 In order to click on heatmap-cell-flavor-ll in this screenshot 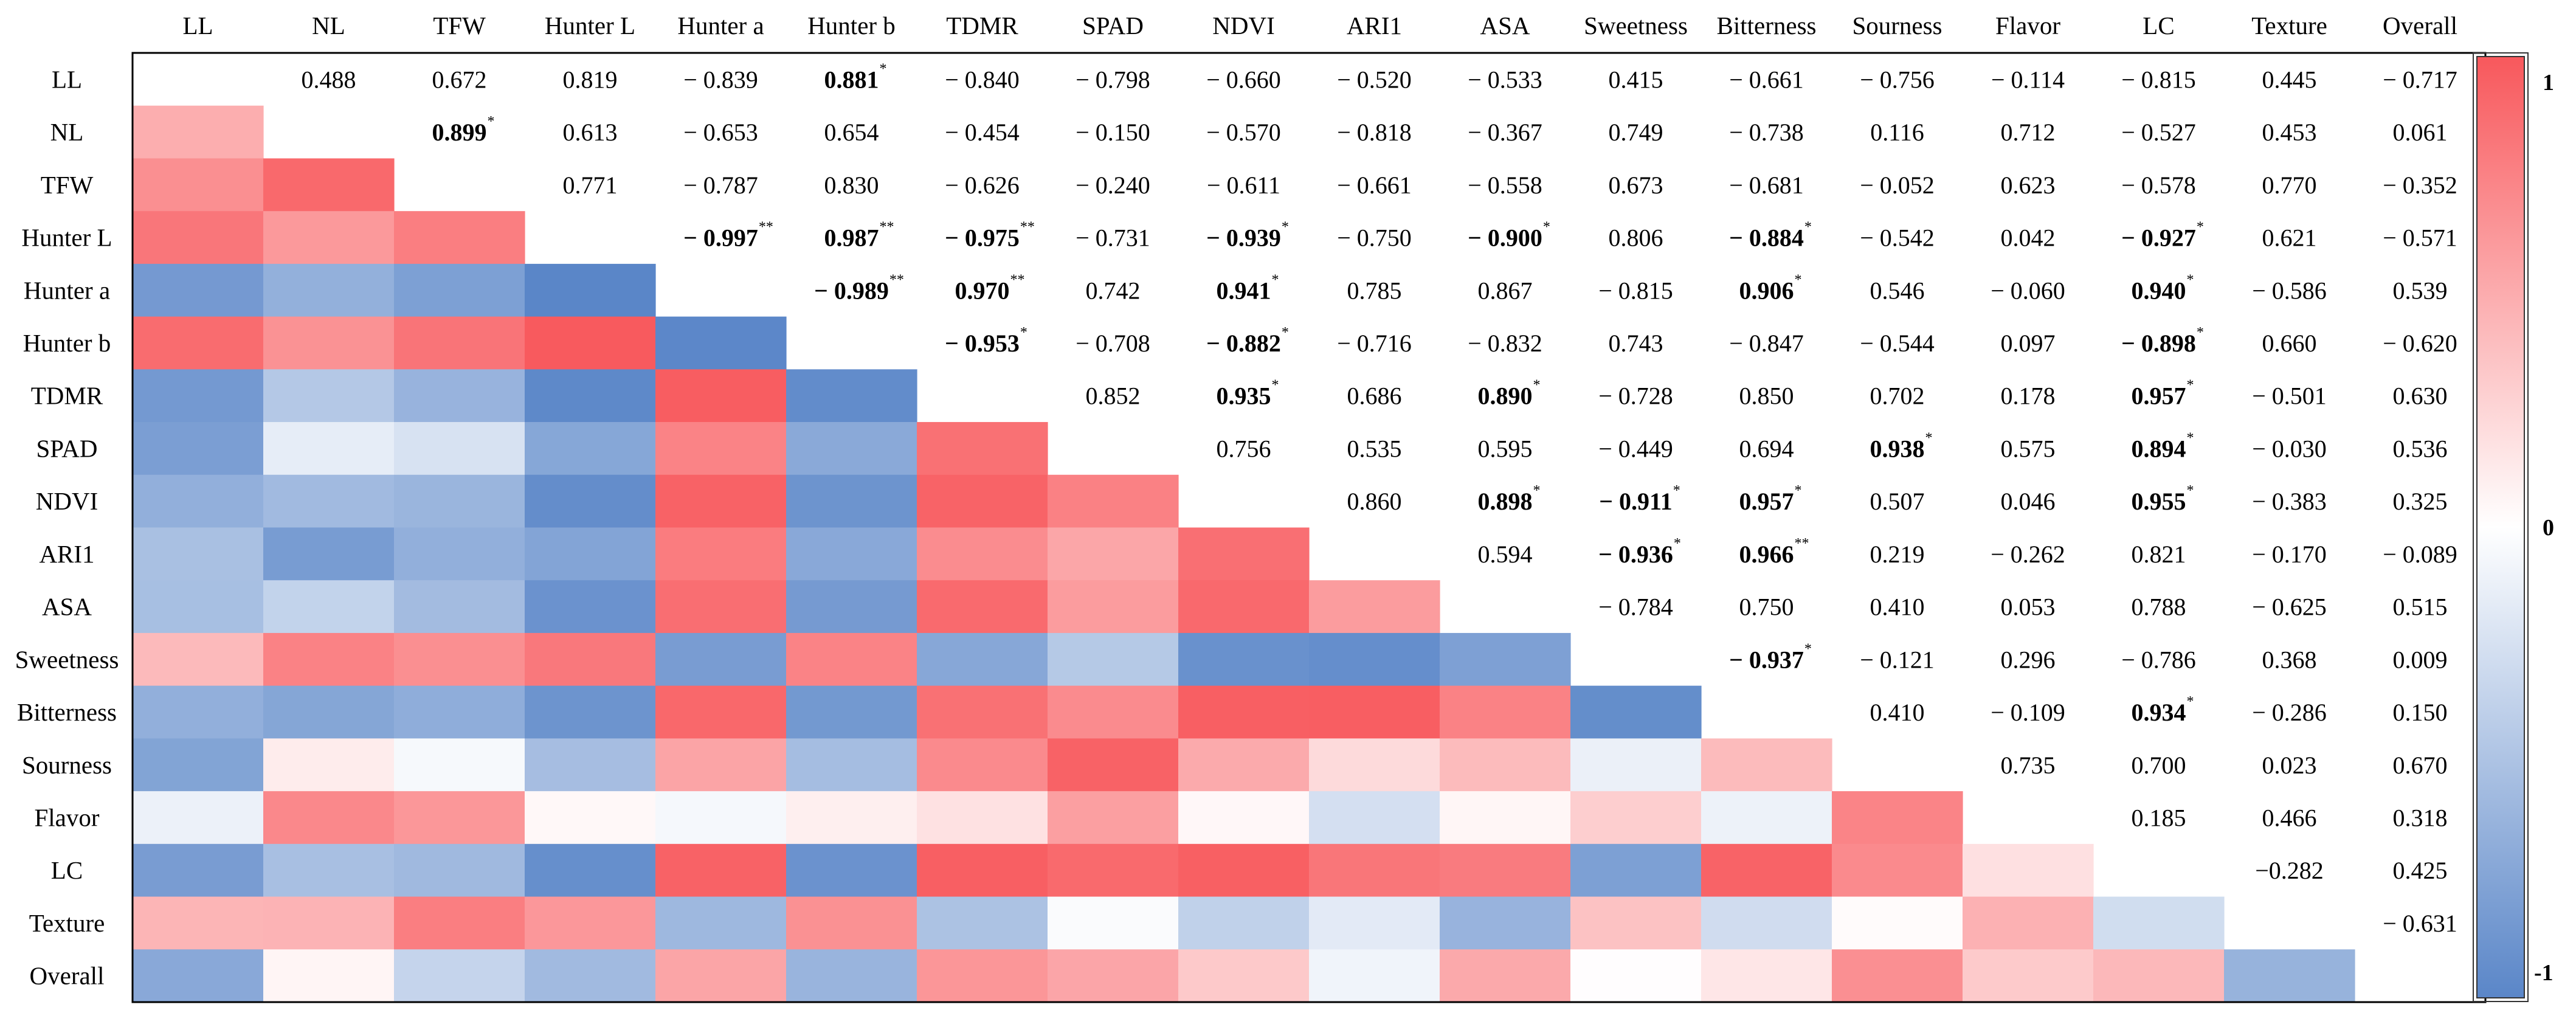, I will do `click(199, 818)`.